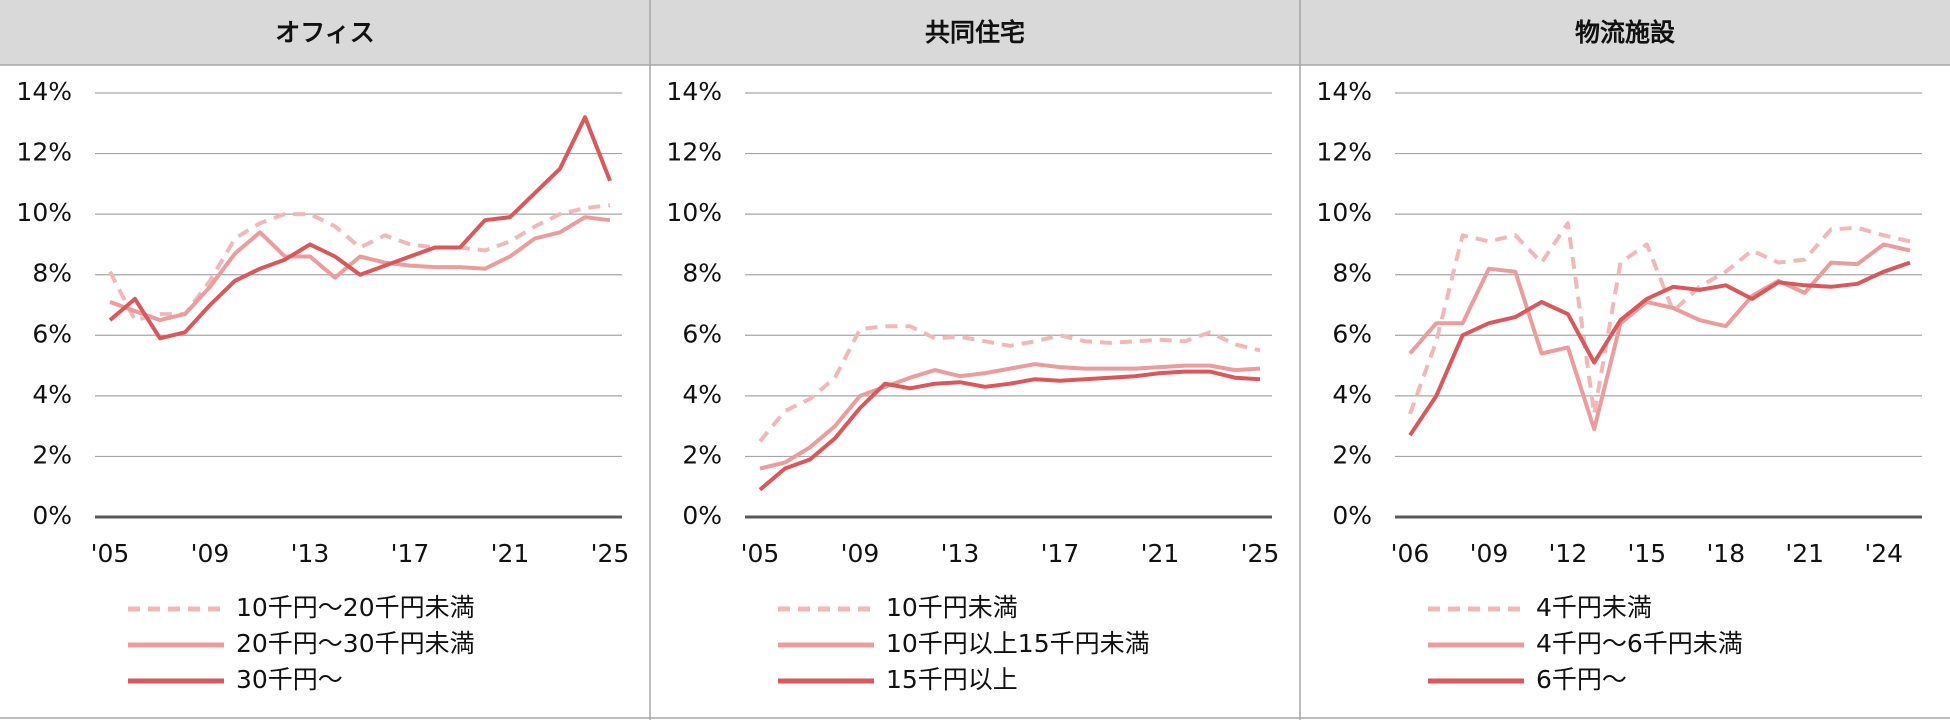  Describe the element at coordinates (289, 679) in the screenshot. I see `legend-label: 30千円～` at that location.